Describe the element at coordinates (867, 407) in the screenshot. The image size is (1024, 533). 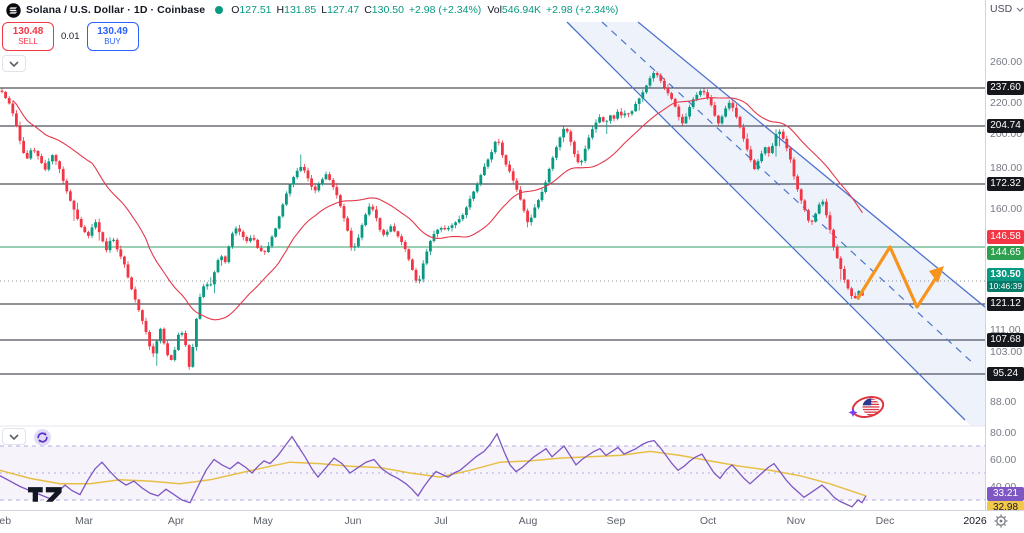
I see `flag-sticker-drawing` at that location.